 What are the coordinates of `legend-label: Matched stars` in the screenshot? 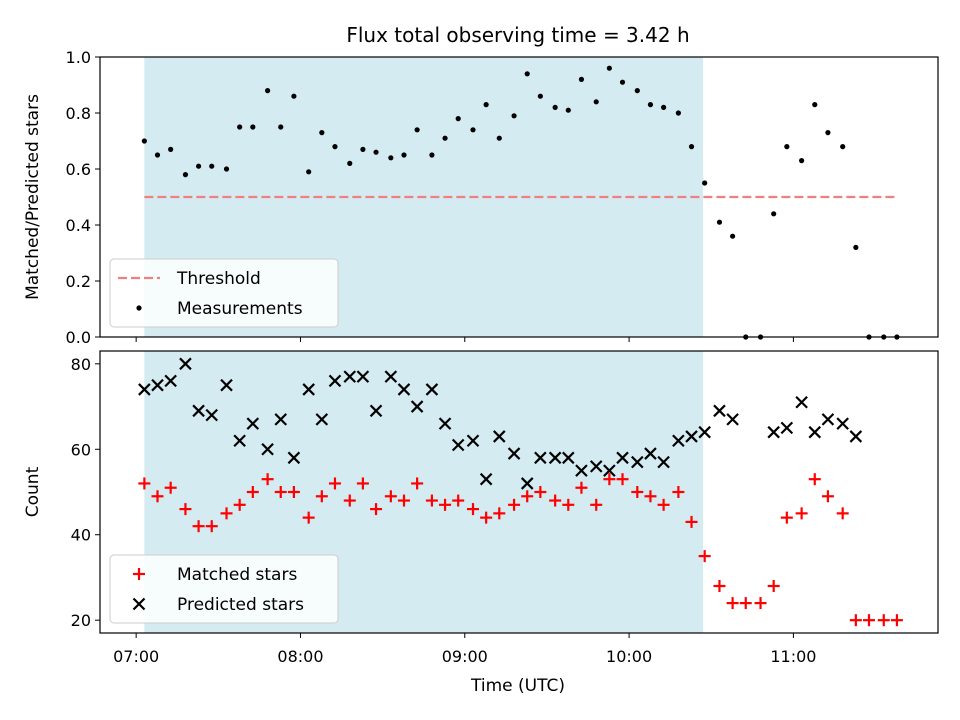 It's located at (237, 575).